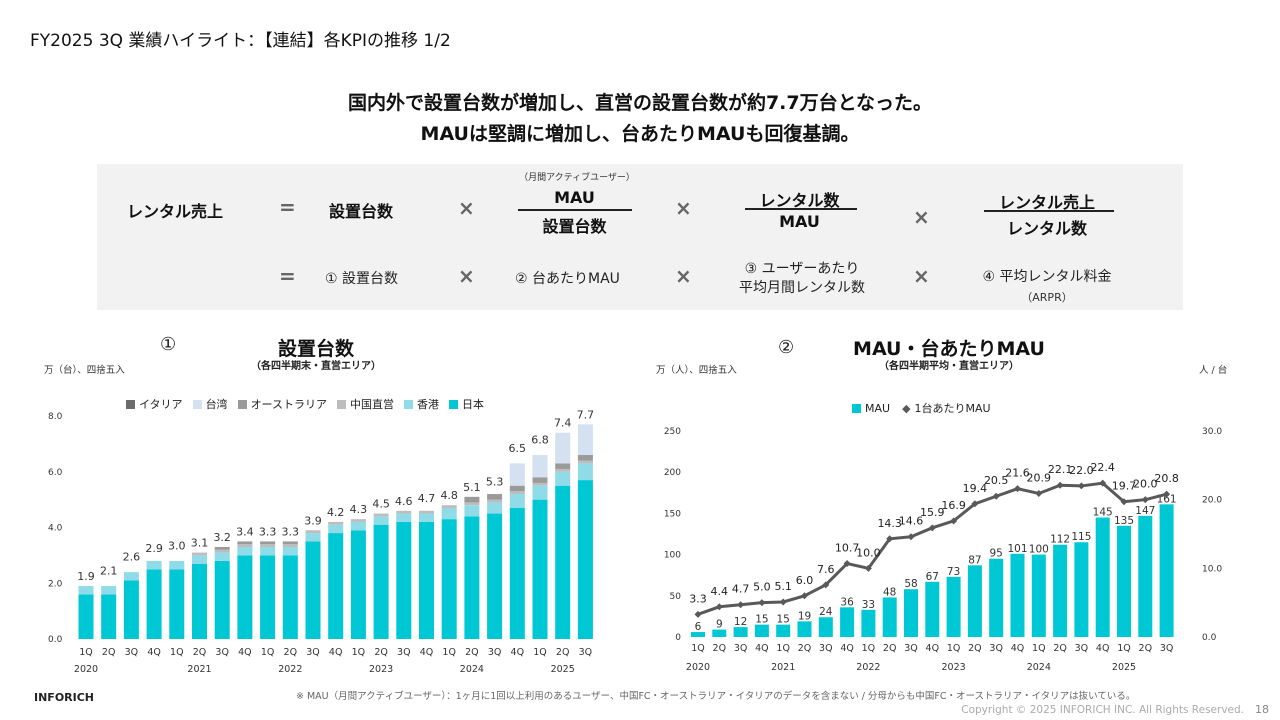 The image size is (1280, 720). I want to click on chart1-legend: イタリア 台湾 オーストラリア 中国直営 香港 日本, so click(300, 404).